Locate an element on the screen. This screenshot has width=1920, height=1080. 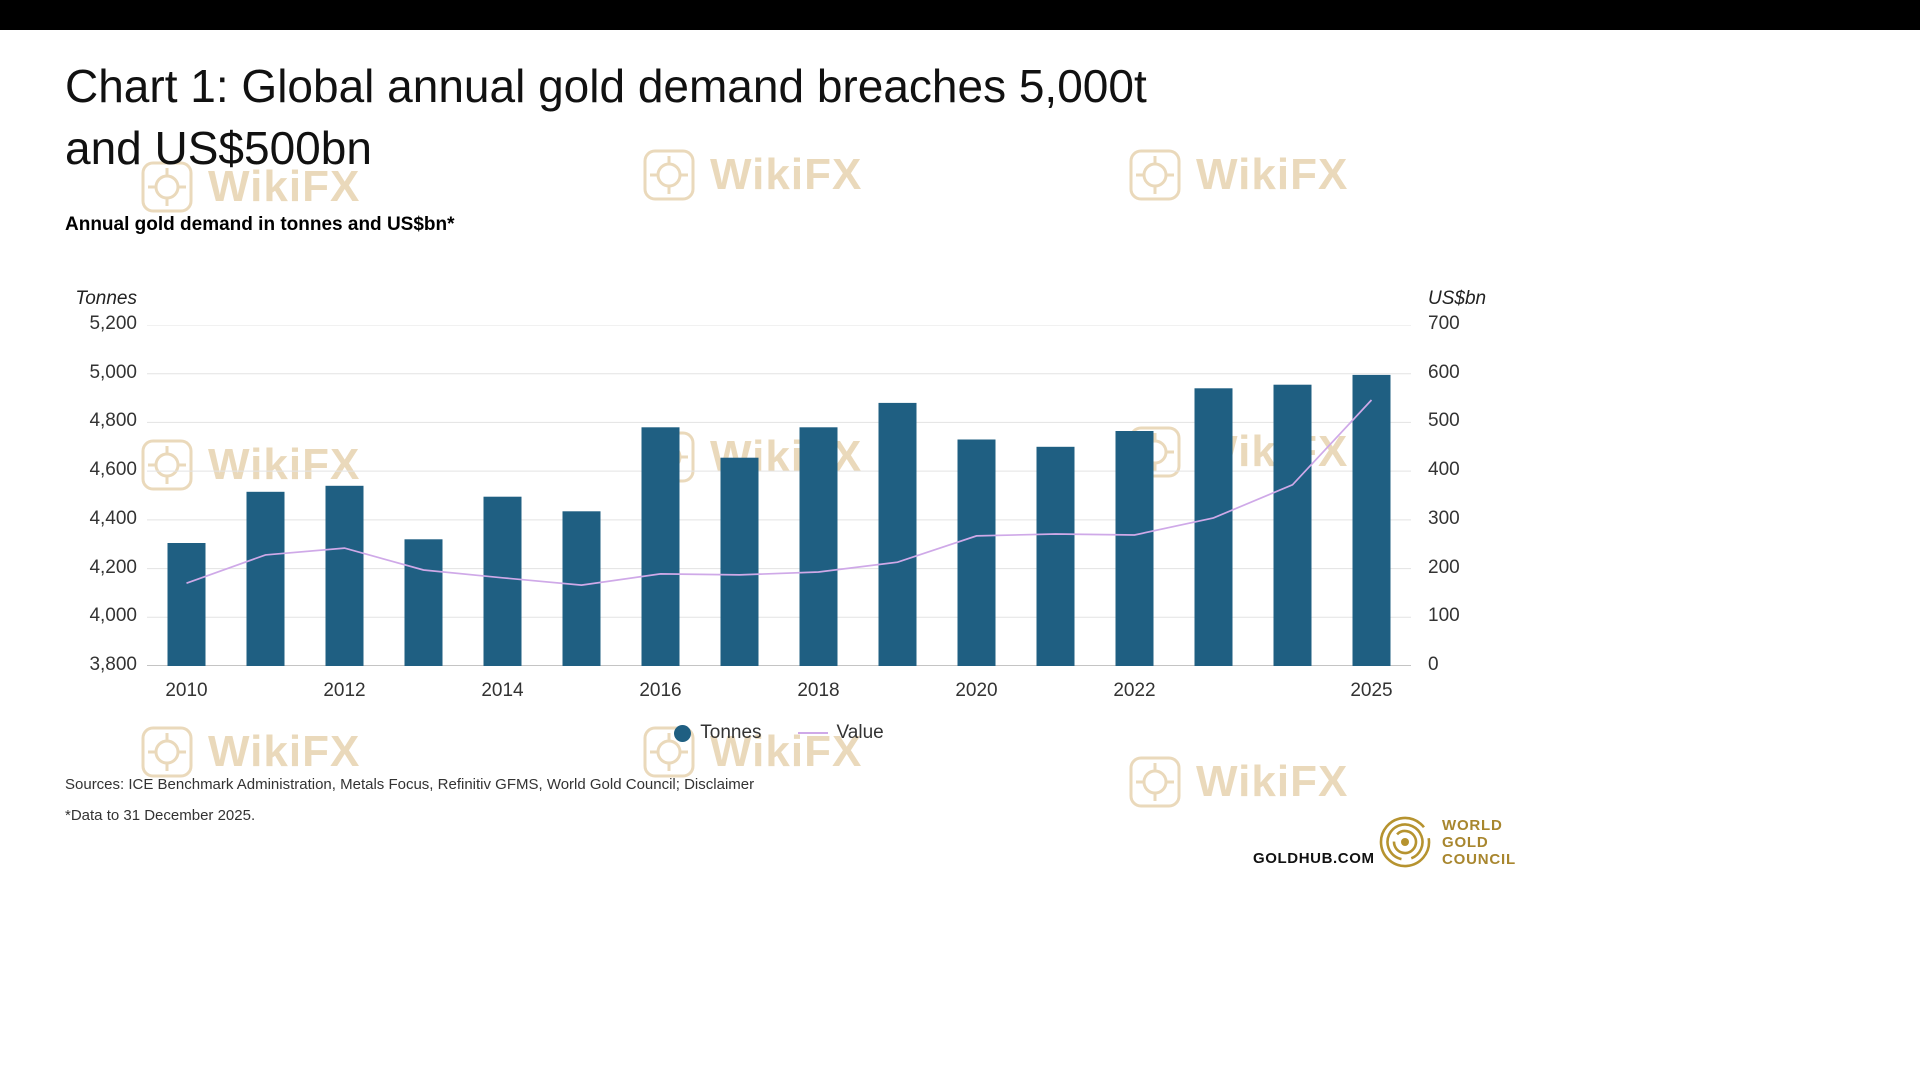
value-line is located at coordinates (779, 492).